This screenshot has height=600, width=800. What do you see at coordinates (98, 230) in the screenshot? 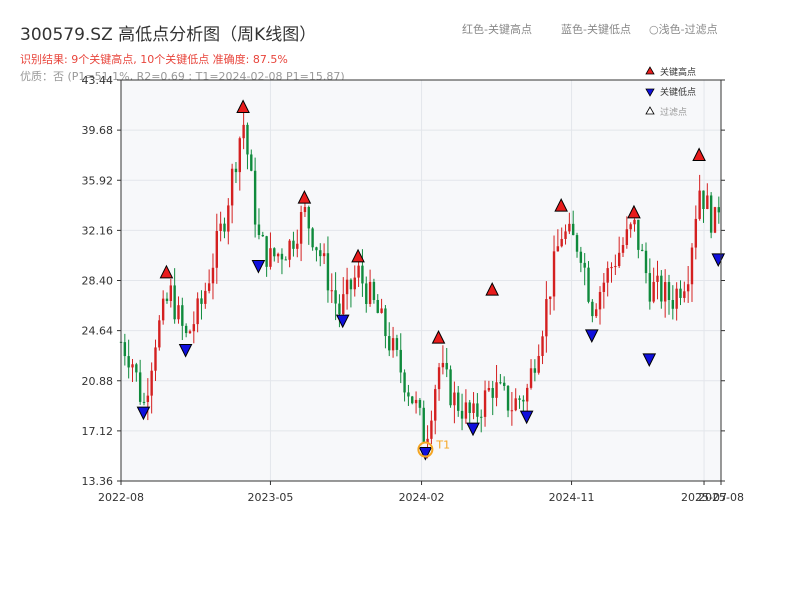
I see `y-tick-label: 32.16` at bounding box center [98, 230].